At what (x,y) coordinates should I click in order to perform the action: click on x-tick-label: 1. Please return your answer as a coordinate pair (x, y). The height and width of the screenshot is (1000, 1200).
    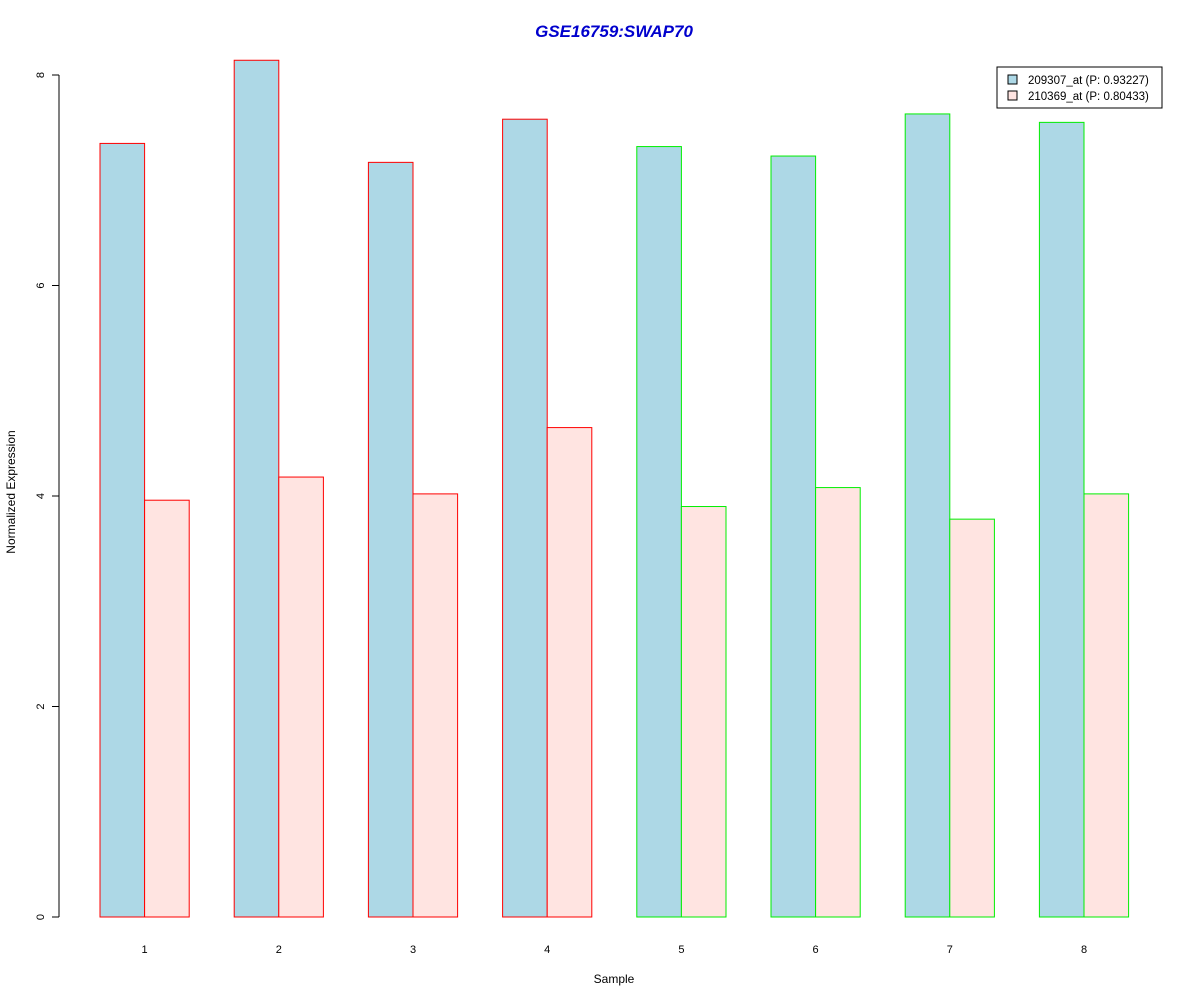
    Looking at the image, I should click on (145, 950).